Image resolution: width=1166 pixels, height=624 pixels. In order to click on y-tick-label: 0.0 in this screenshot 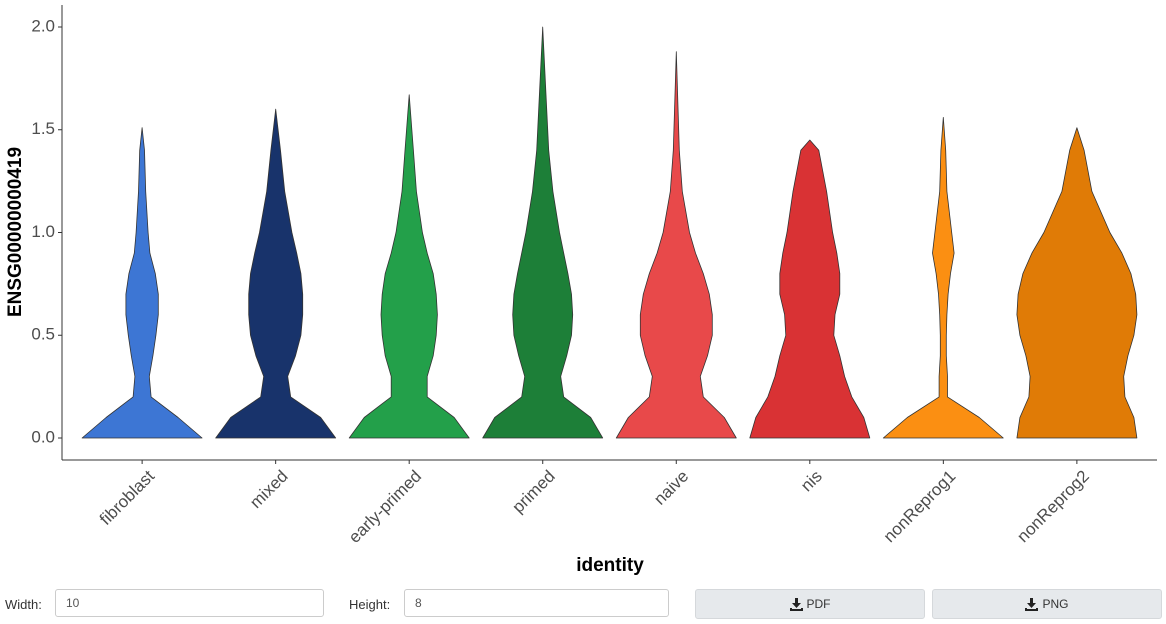, I will do `click(43, 436)`.